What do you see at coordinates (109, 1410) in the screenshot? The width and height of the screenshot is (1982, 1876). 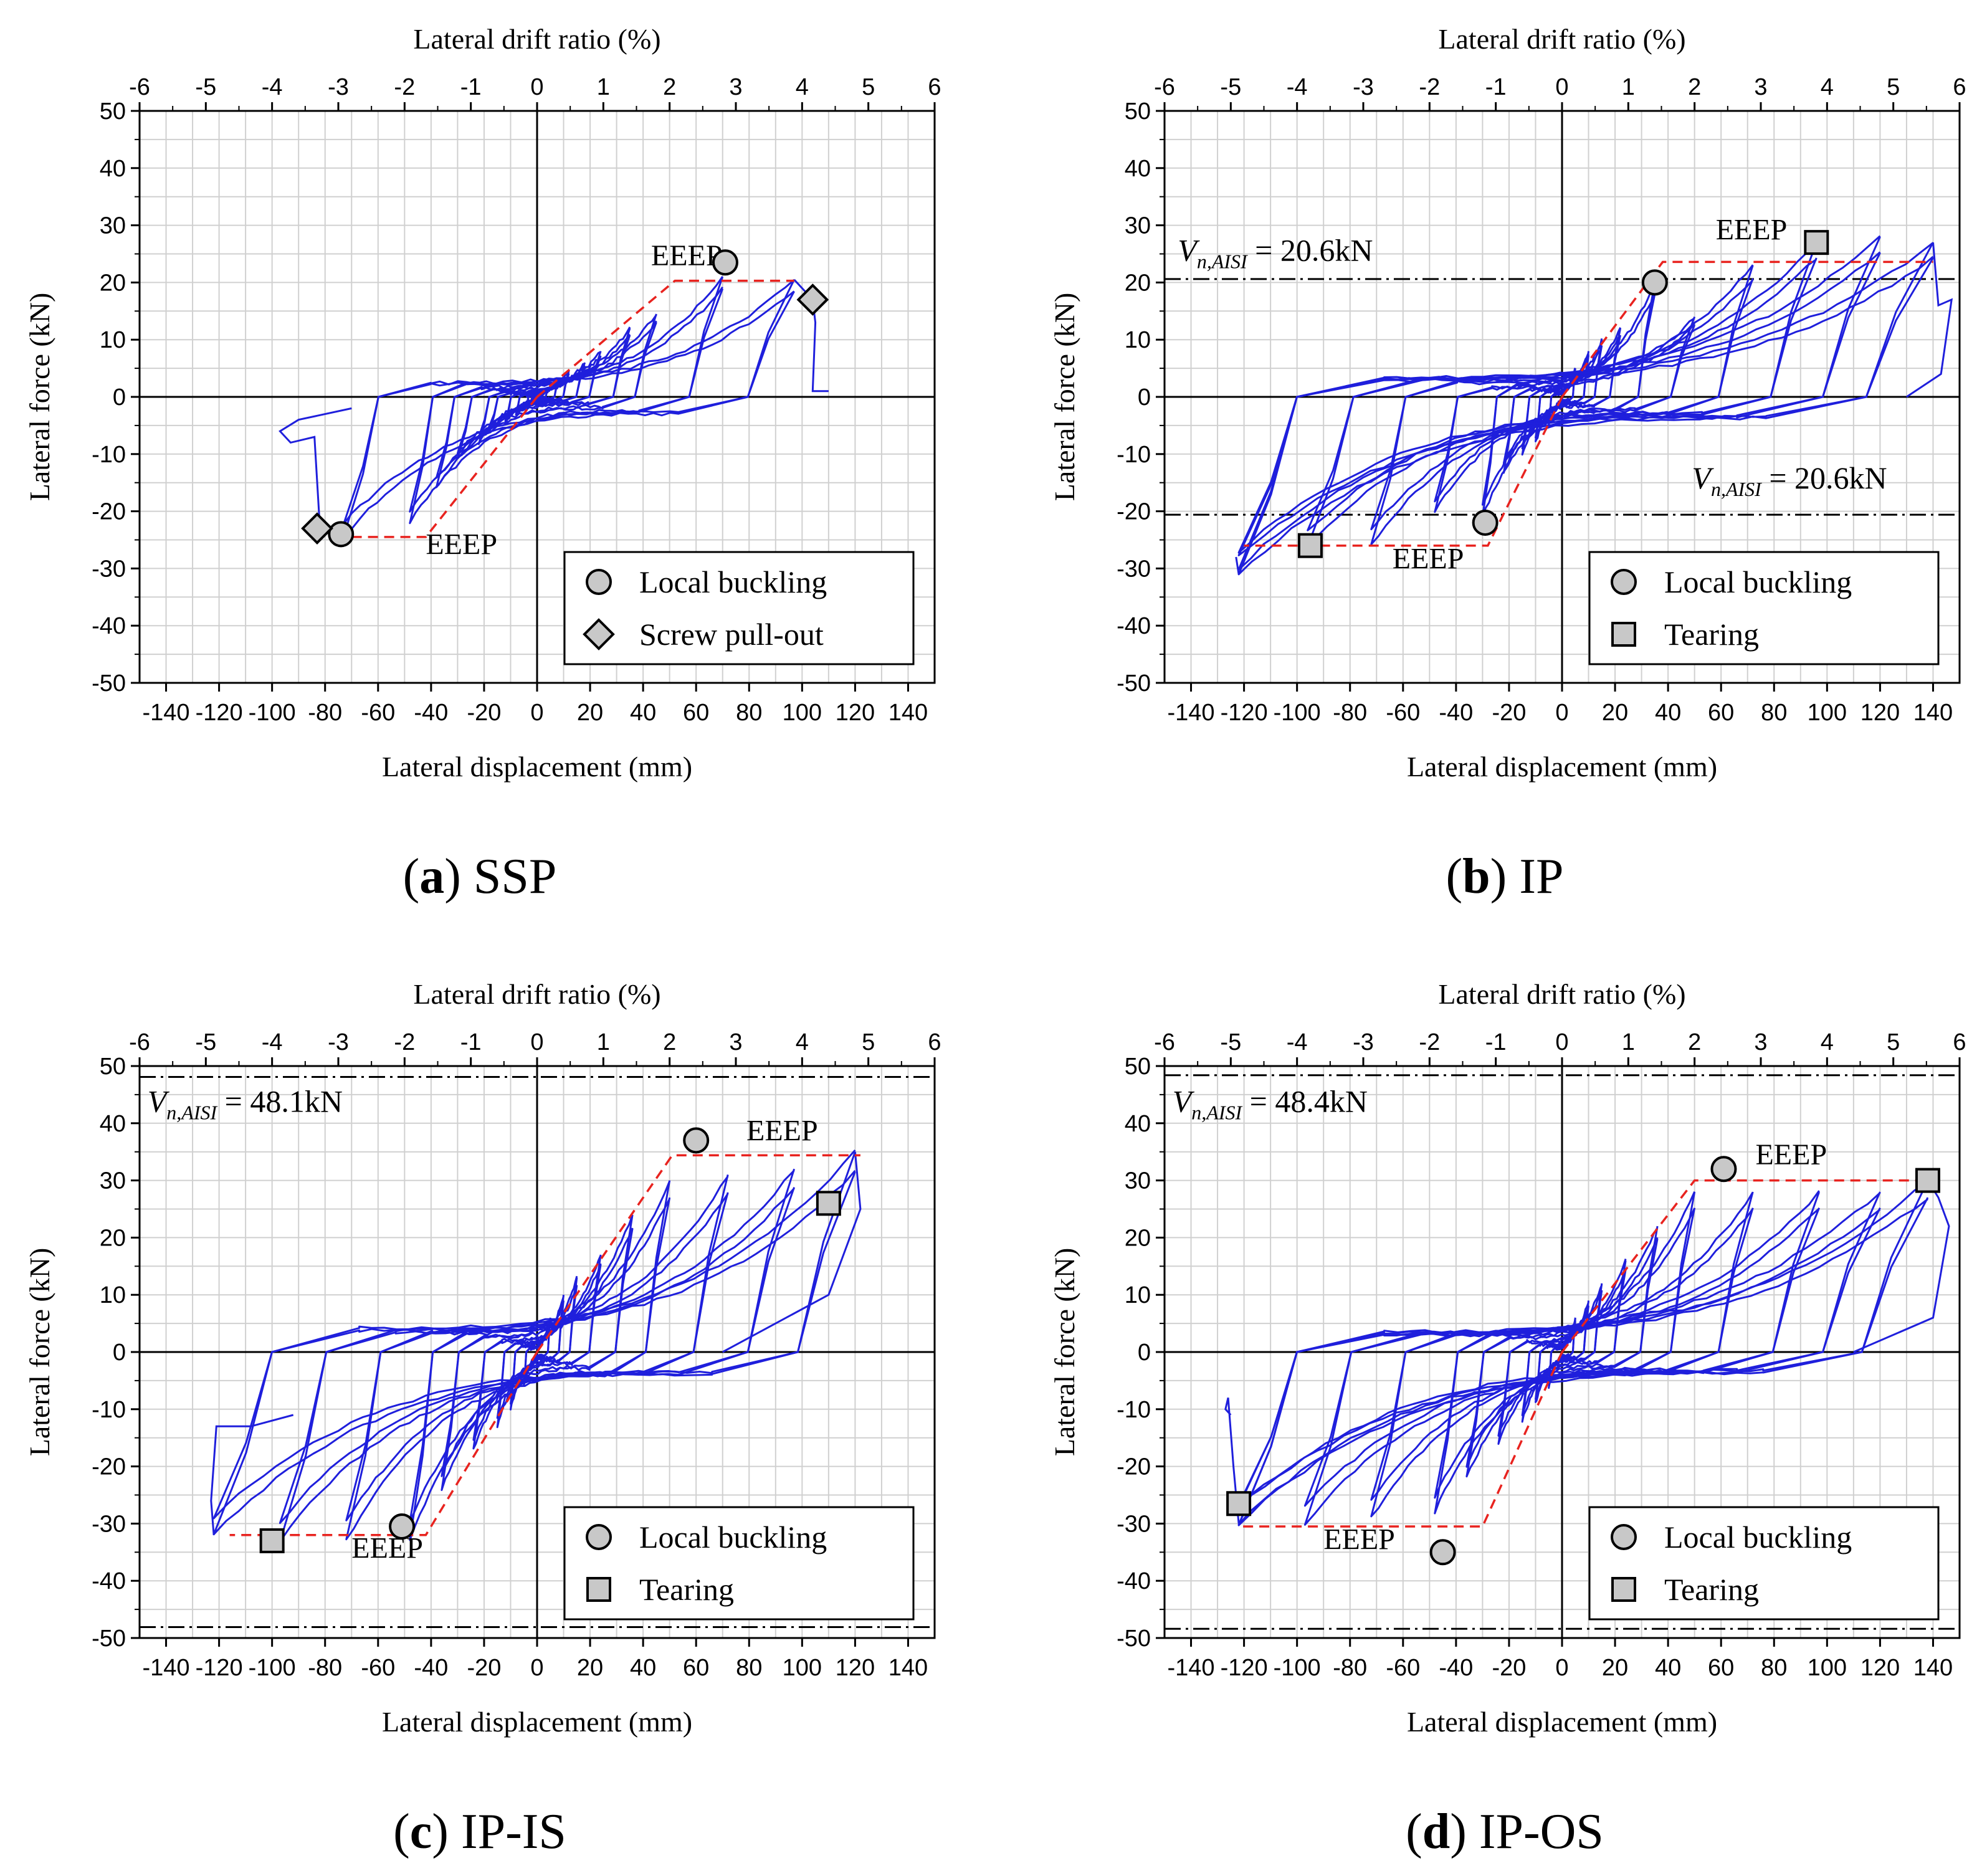 I see `y-tick-label: -10` at bounding box center [109, 1410].